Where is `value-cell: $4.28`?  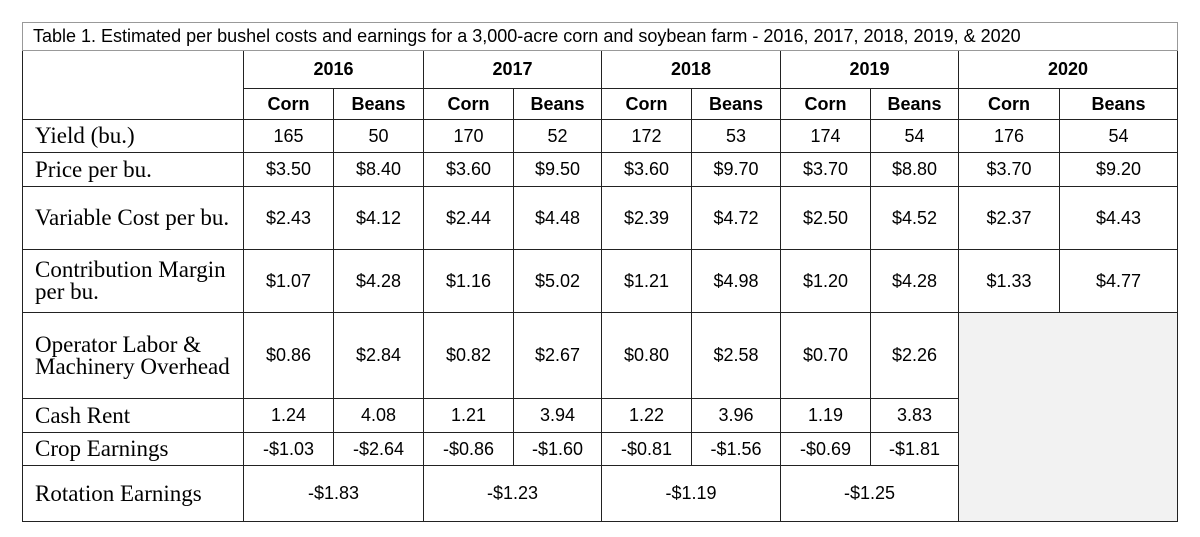
value-cell: $4.28 is located at coordinates (378, 281).